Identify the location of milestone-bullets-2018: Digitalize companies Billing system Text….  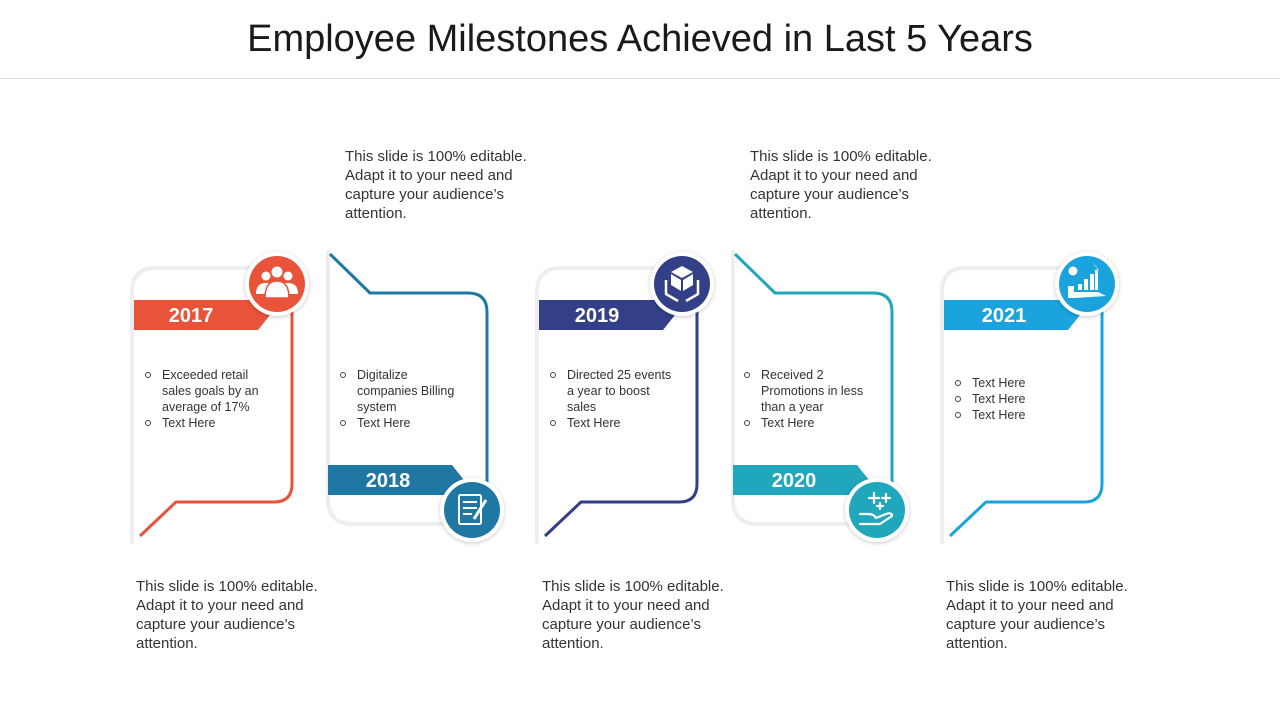
(401, 399).